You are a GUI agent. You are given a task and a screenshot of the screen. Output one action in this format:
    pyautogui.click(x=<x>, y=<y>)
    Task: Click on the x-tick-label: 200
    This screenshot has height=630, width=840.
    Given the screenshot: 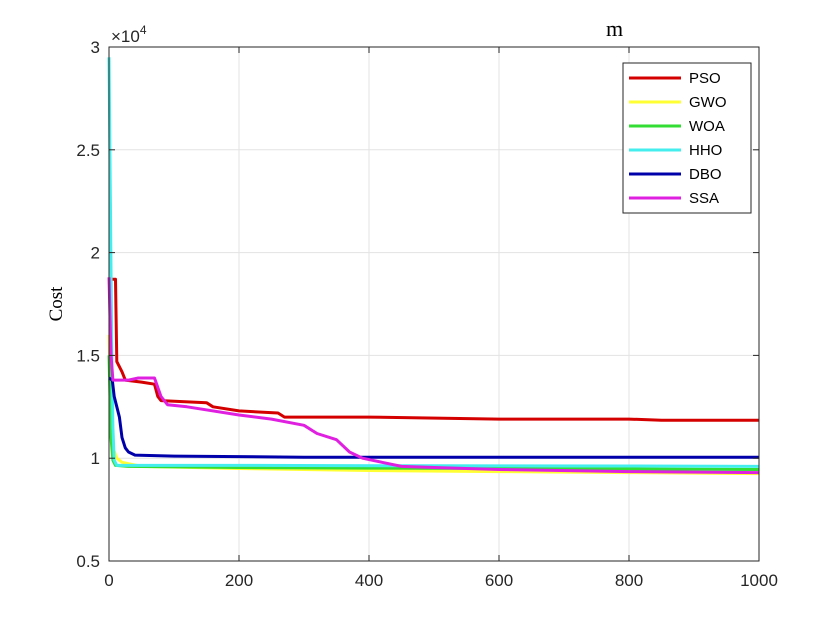 What is the action you would take?
    pyautogui.click(x=239, y=580)
    